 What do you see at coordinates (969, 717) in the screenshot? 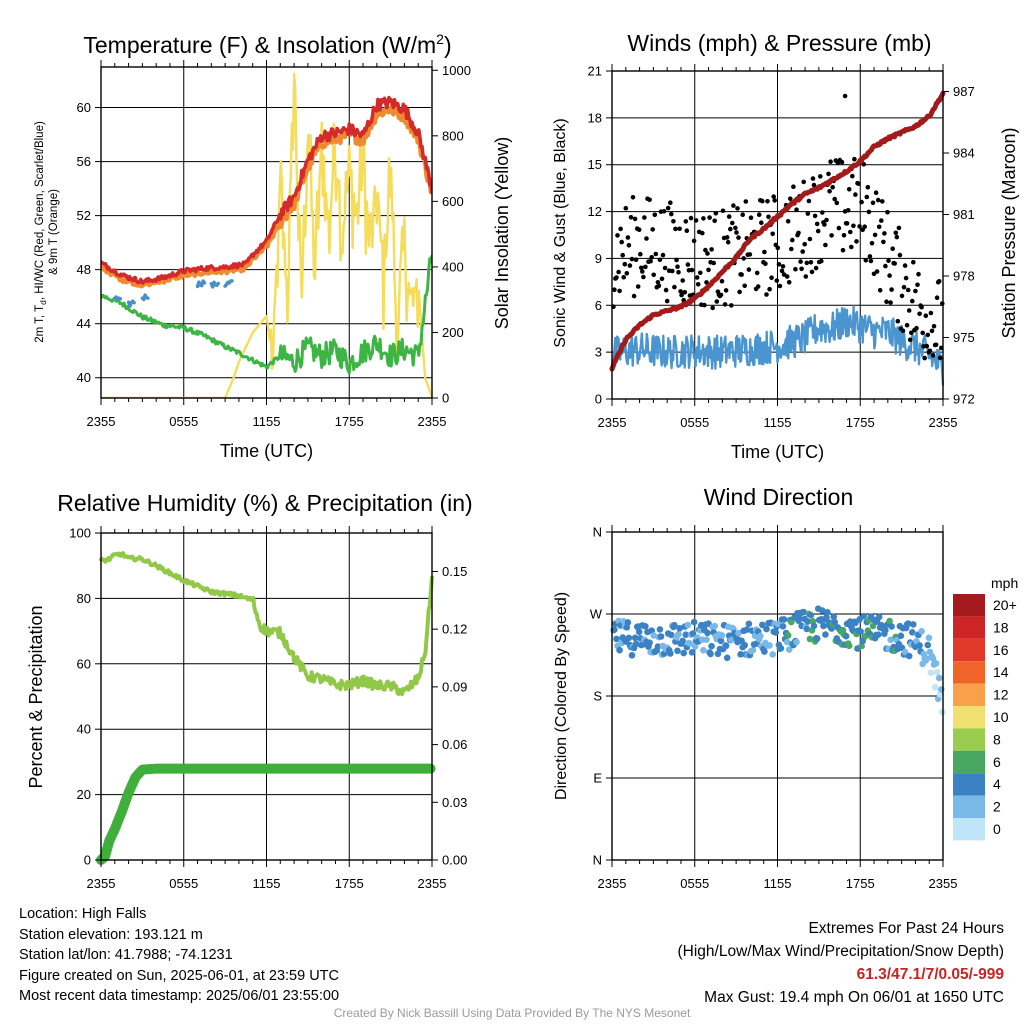
I see `legend-swatch` at bounding box center [969, 717].